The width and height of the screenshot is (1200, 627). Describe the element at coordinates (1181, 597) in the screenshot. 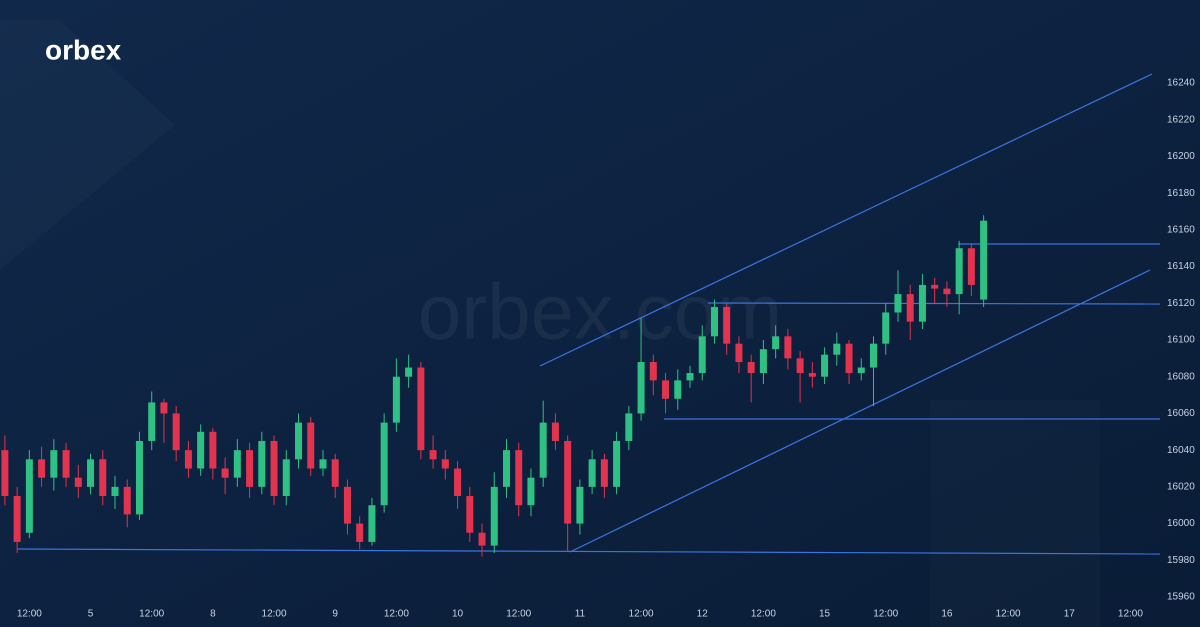

I see `y-tick-label: 15960` at that location.